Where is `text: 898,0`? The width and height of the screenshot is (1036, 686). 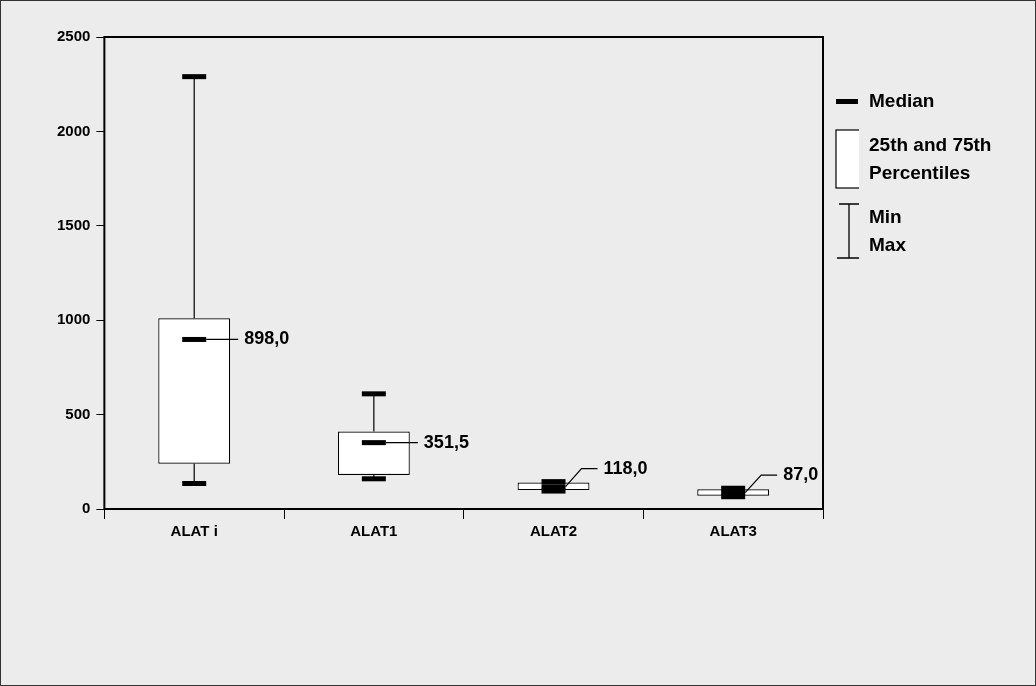
text: 898,0 is located at coordinates (267, 338).